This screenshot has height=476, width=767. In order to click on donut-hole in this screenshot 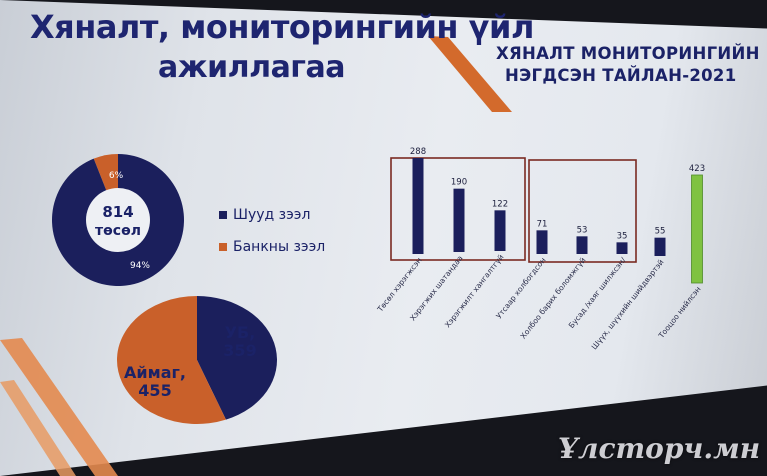, I will do `click(118, 220)`.